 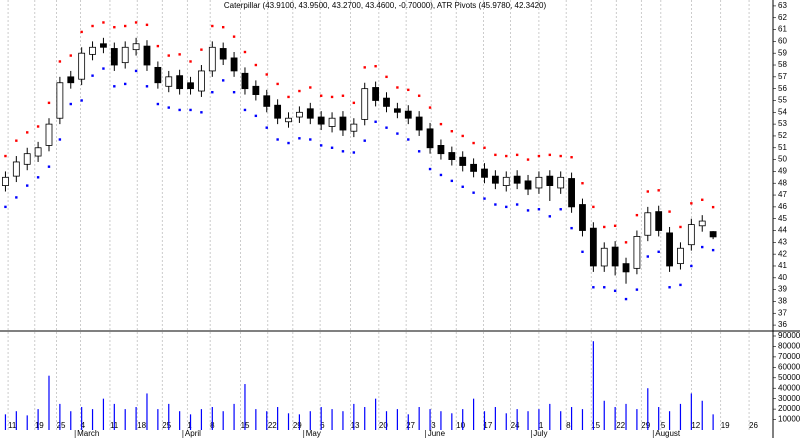 What do you see at coordinates (355, 425) in the screenshot?
I see `x-tick-label: 13` at bounding box center [355, 425].